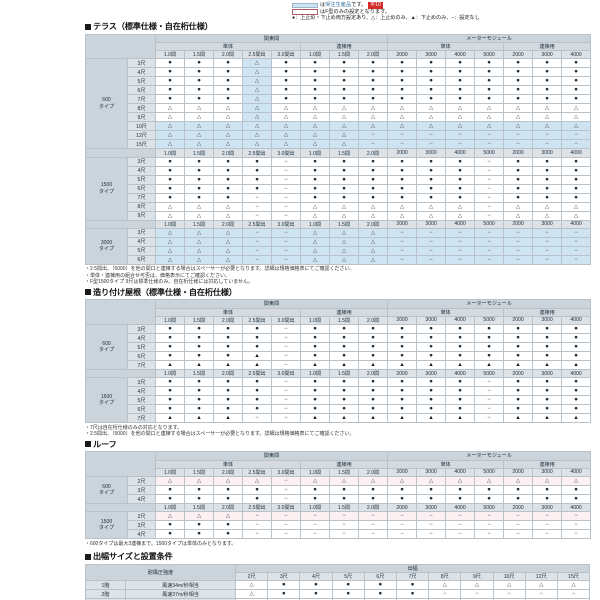 This screenshot has width=600, height=600. Describe the element at coordinates (339, 179) in the screenshot. I see `table-row: 5尺 ● ● ● ● − ● ● ● ● ● ● − ● ● ●` at that location.